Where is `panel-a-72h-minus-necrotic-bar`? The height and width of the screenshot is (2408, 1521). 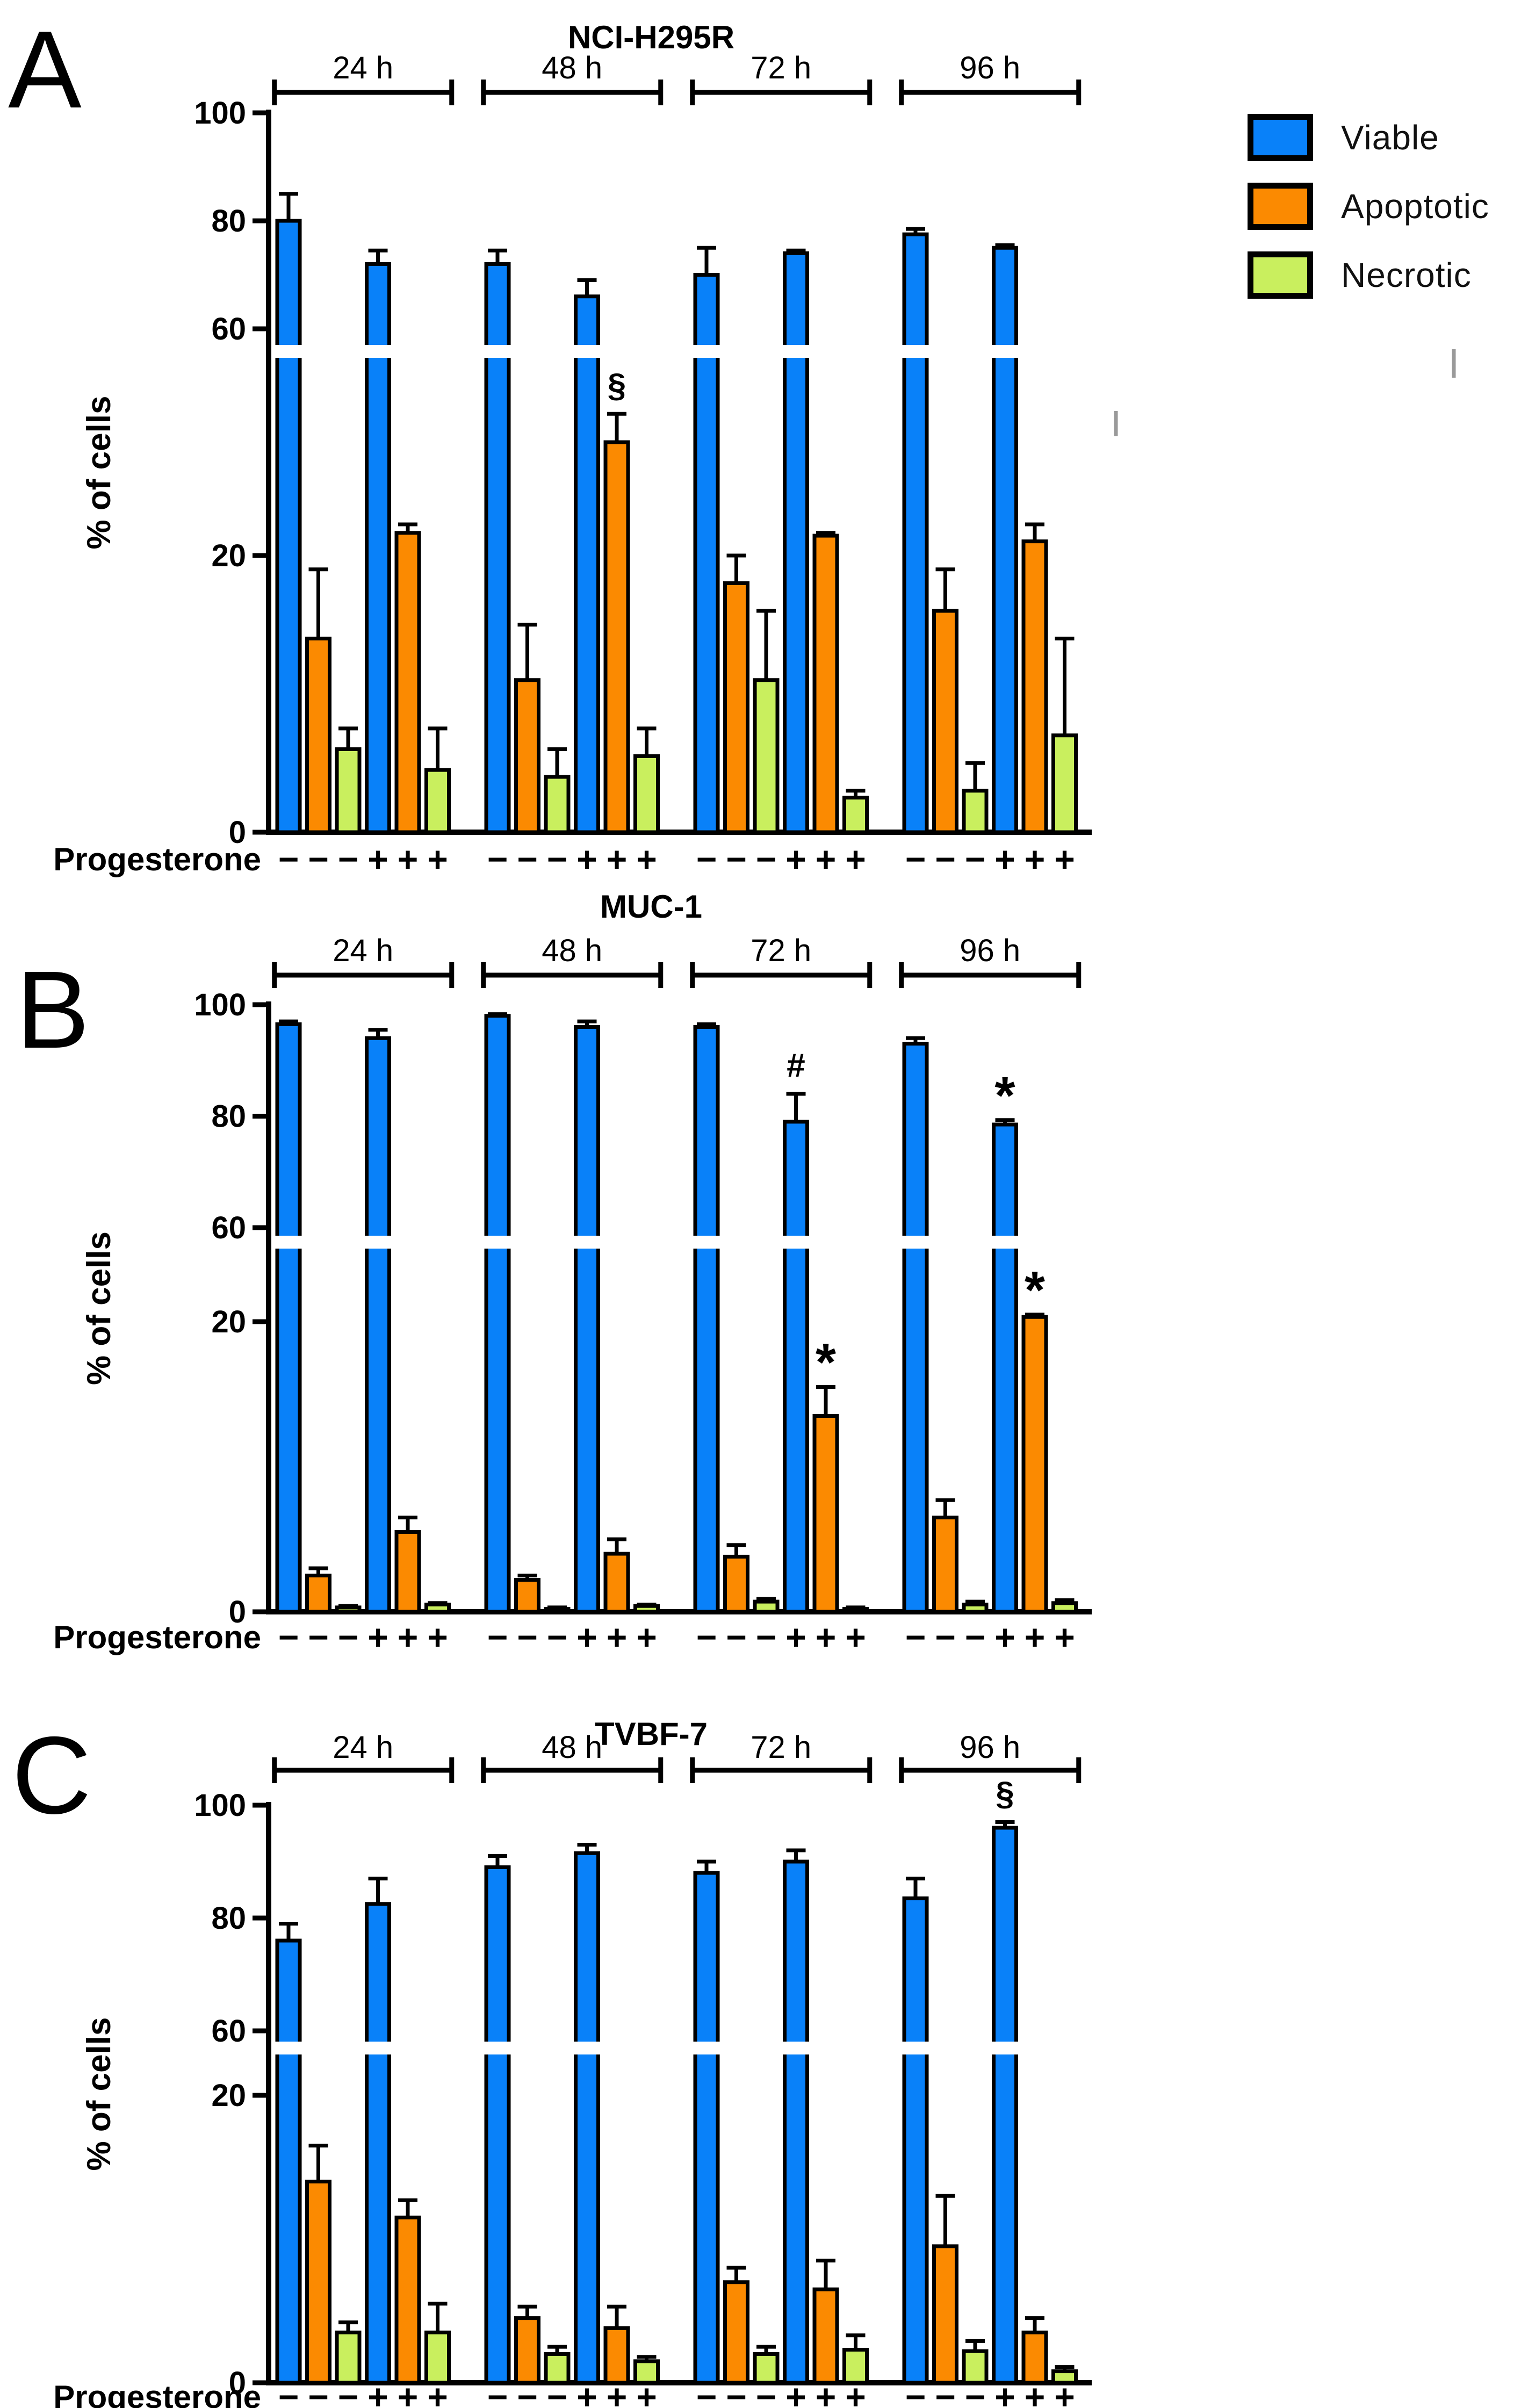
panel-a-72h-minus-necrotic-bar is located at coordinates (766, 756).